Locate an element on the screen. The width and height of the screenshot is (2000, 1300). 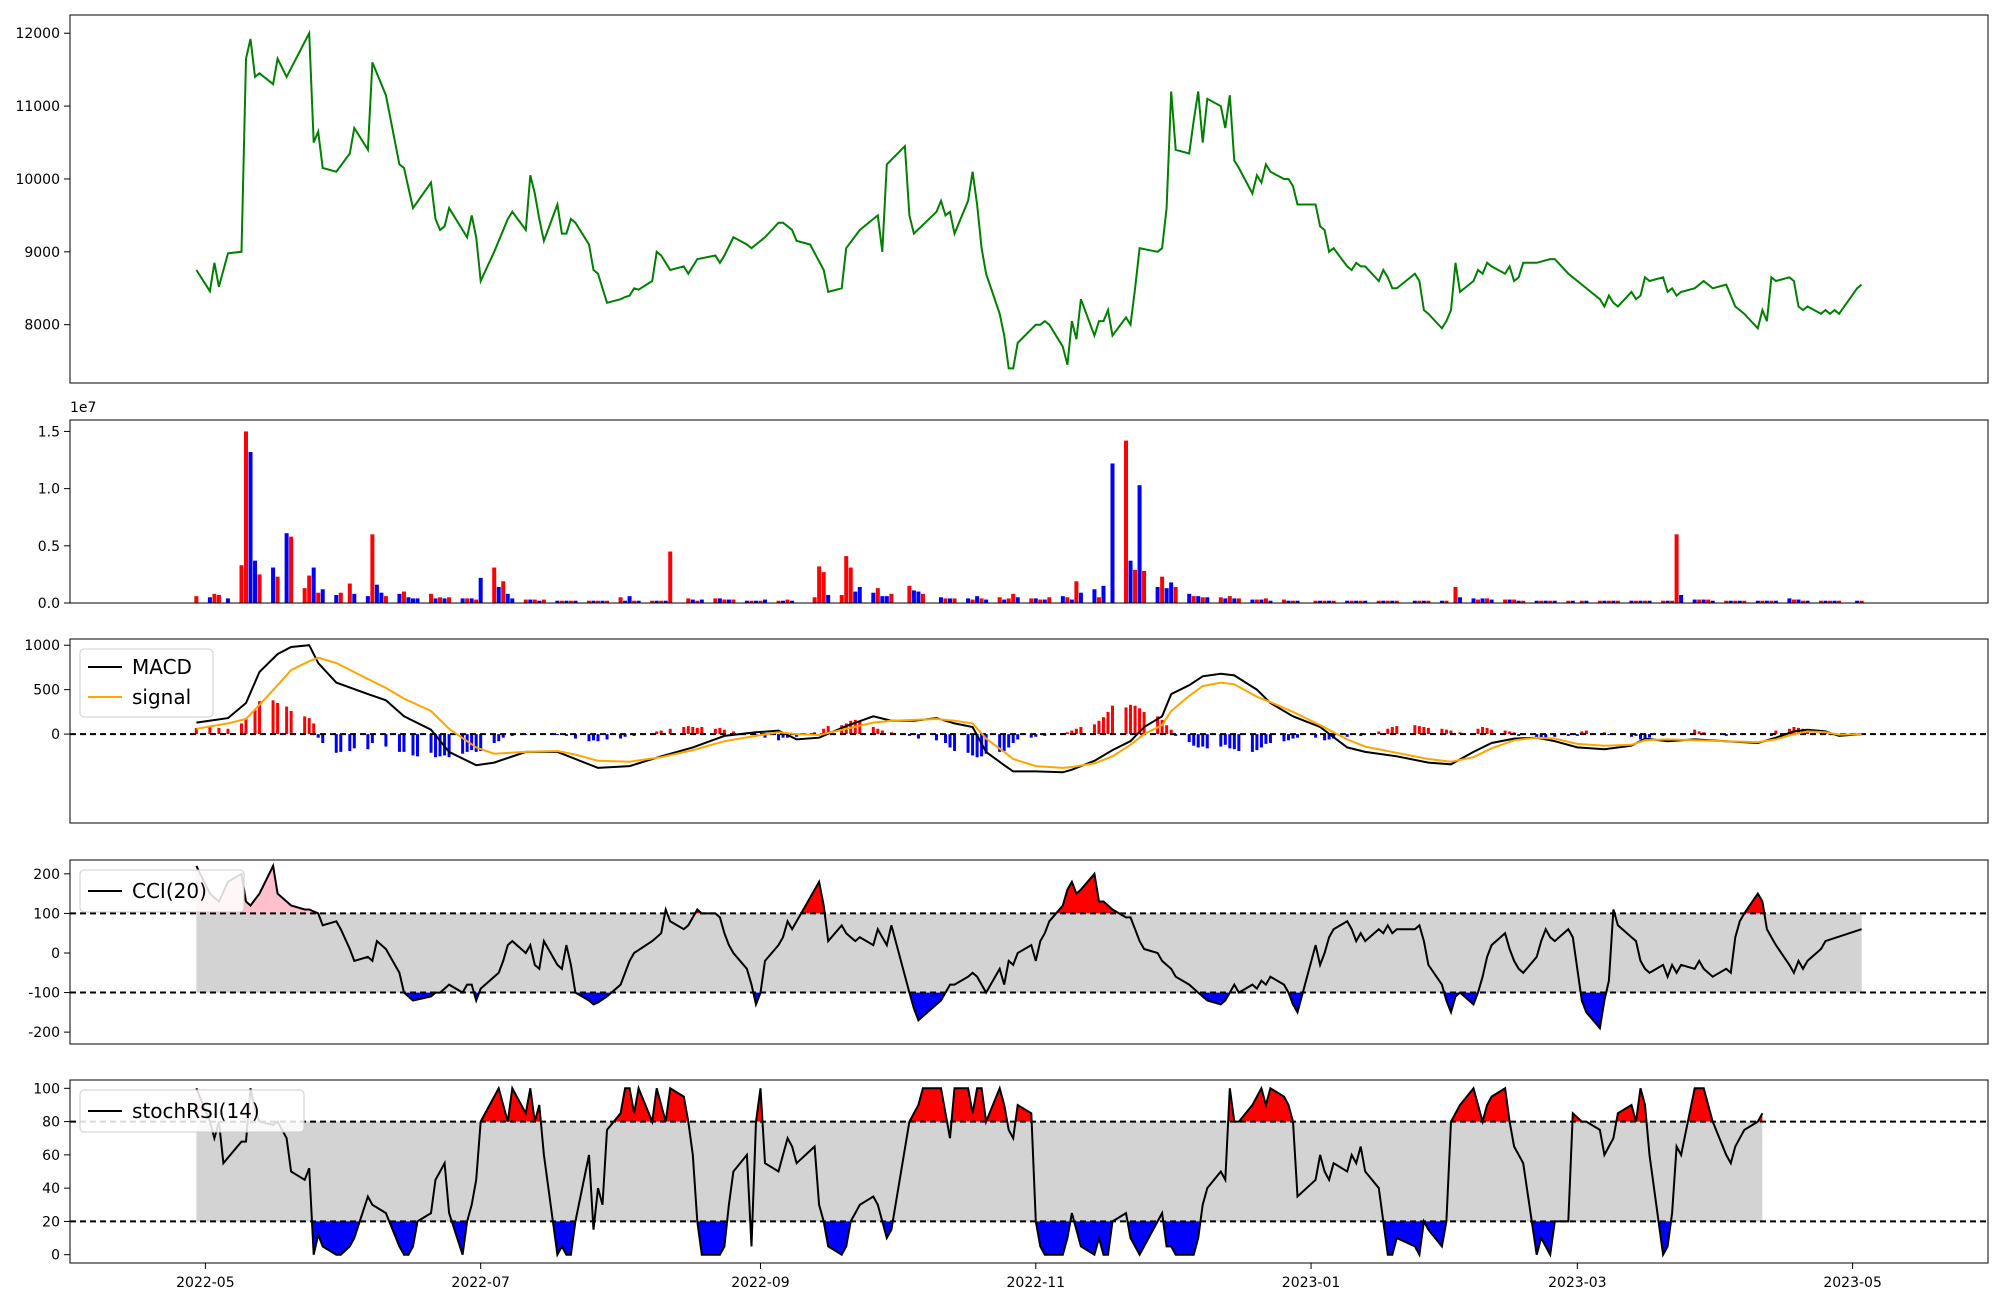
legend-label: CCI(20) is located at coordinates (169, 891).